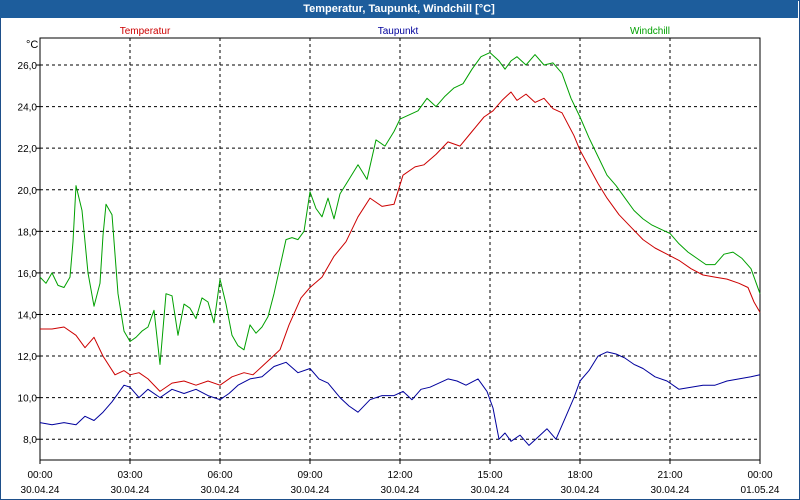 This screenshot has width=800, height=500. I want to click on y-tick-label: 24,0, so click(28, 108).